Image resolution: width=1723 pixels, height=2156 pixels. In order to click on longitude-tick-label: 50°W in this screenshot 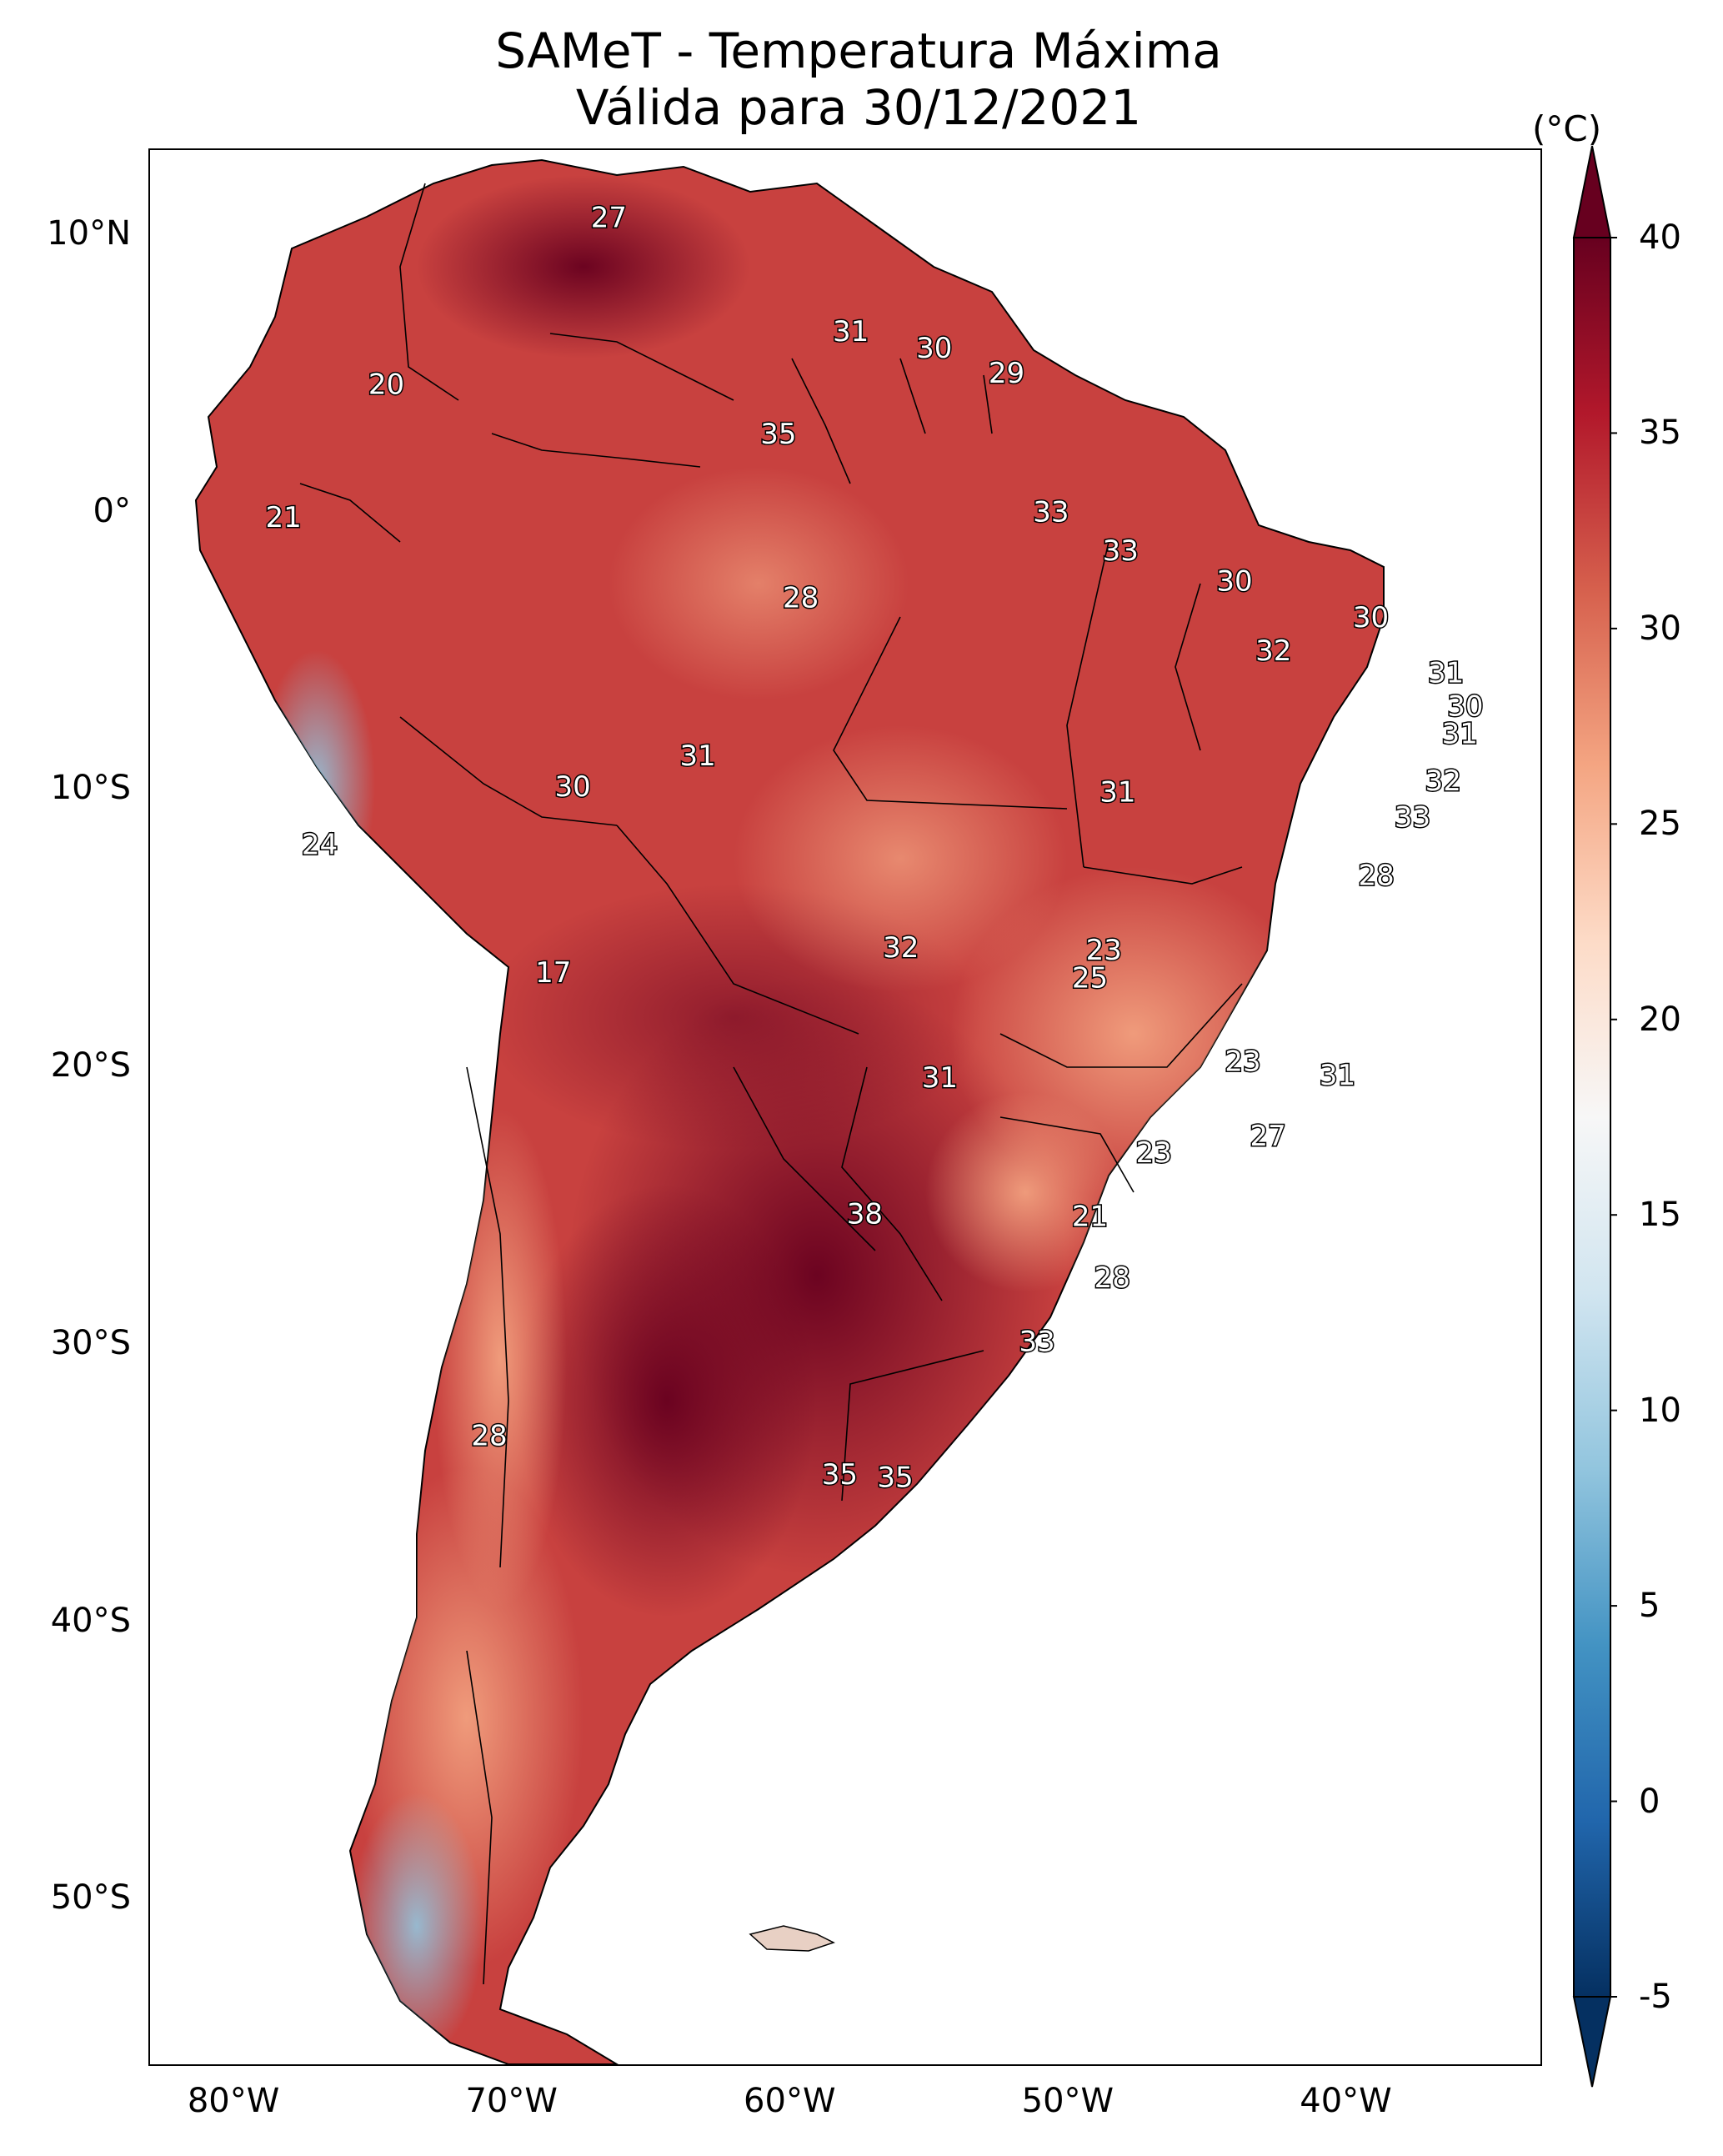, I will do `click(1067, 2101)`.